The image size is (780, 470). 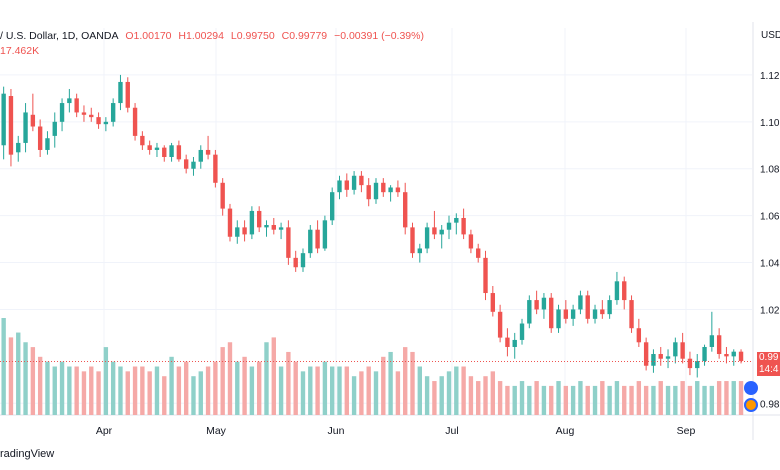 I want to click on axis-currency: USD, so click(x=770, y=35).